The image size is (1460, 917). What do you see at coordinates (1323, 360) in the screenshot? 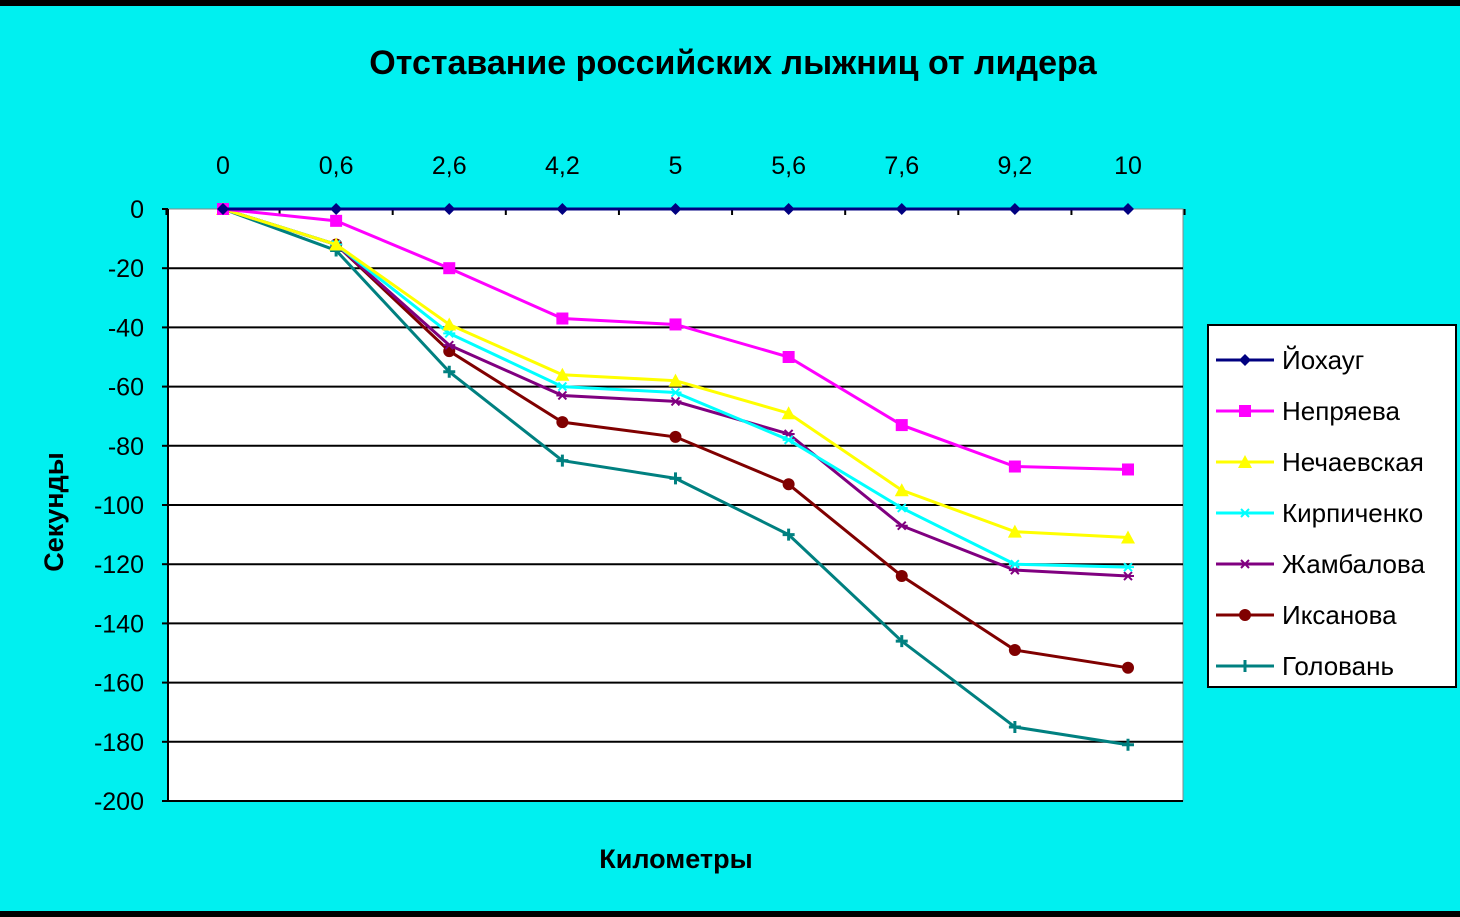
I see `legend-label: Йохауг` at bounding box center [1323, 360].